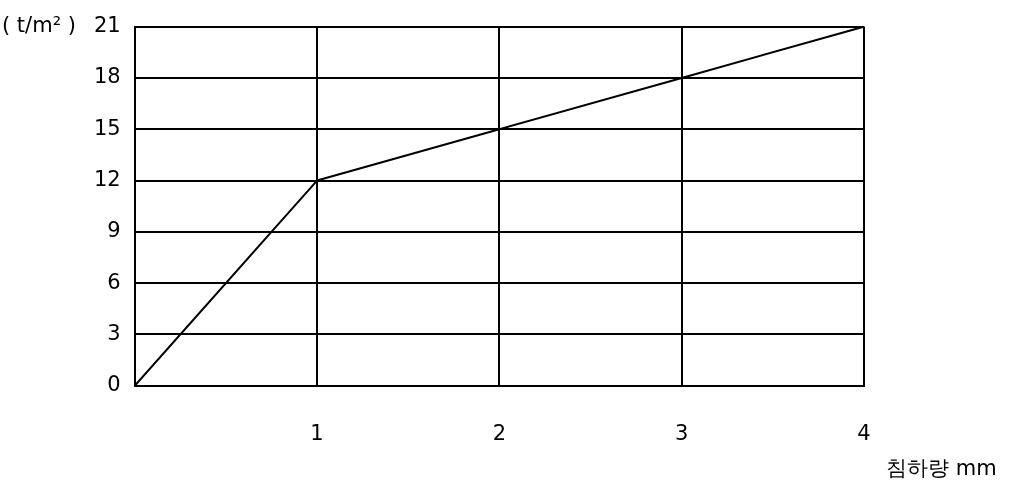  I want to click on y-tick-label: 12, so click(107, 179).